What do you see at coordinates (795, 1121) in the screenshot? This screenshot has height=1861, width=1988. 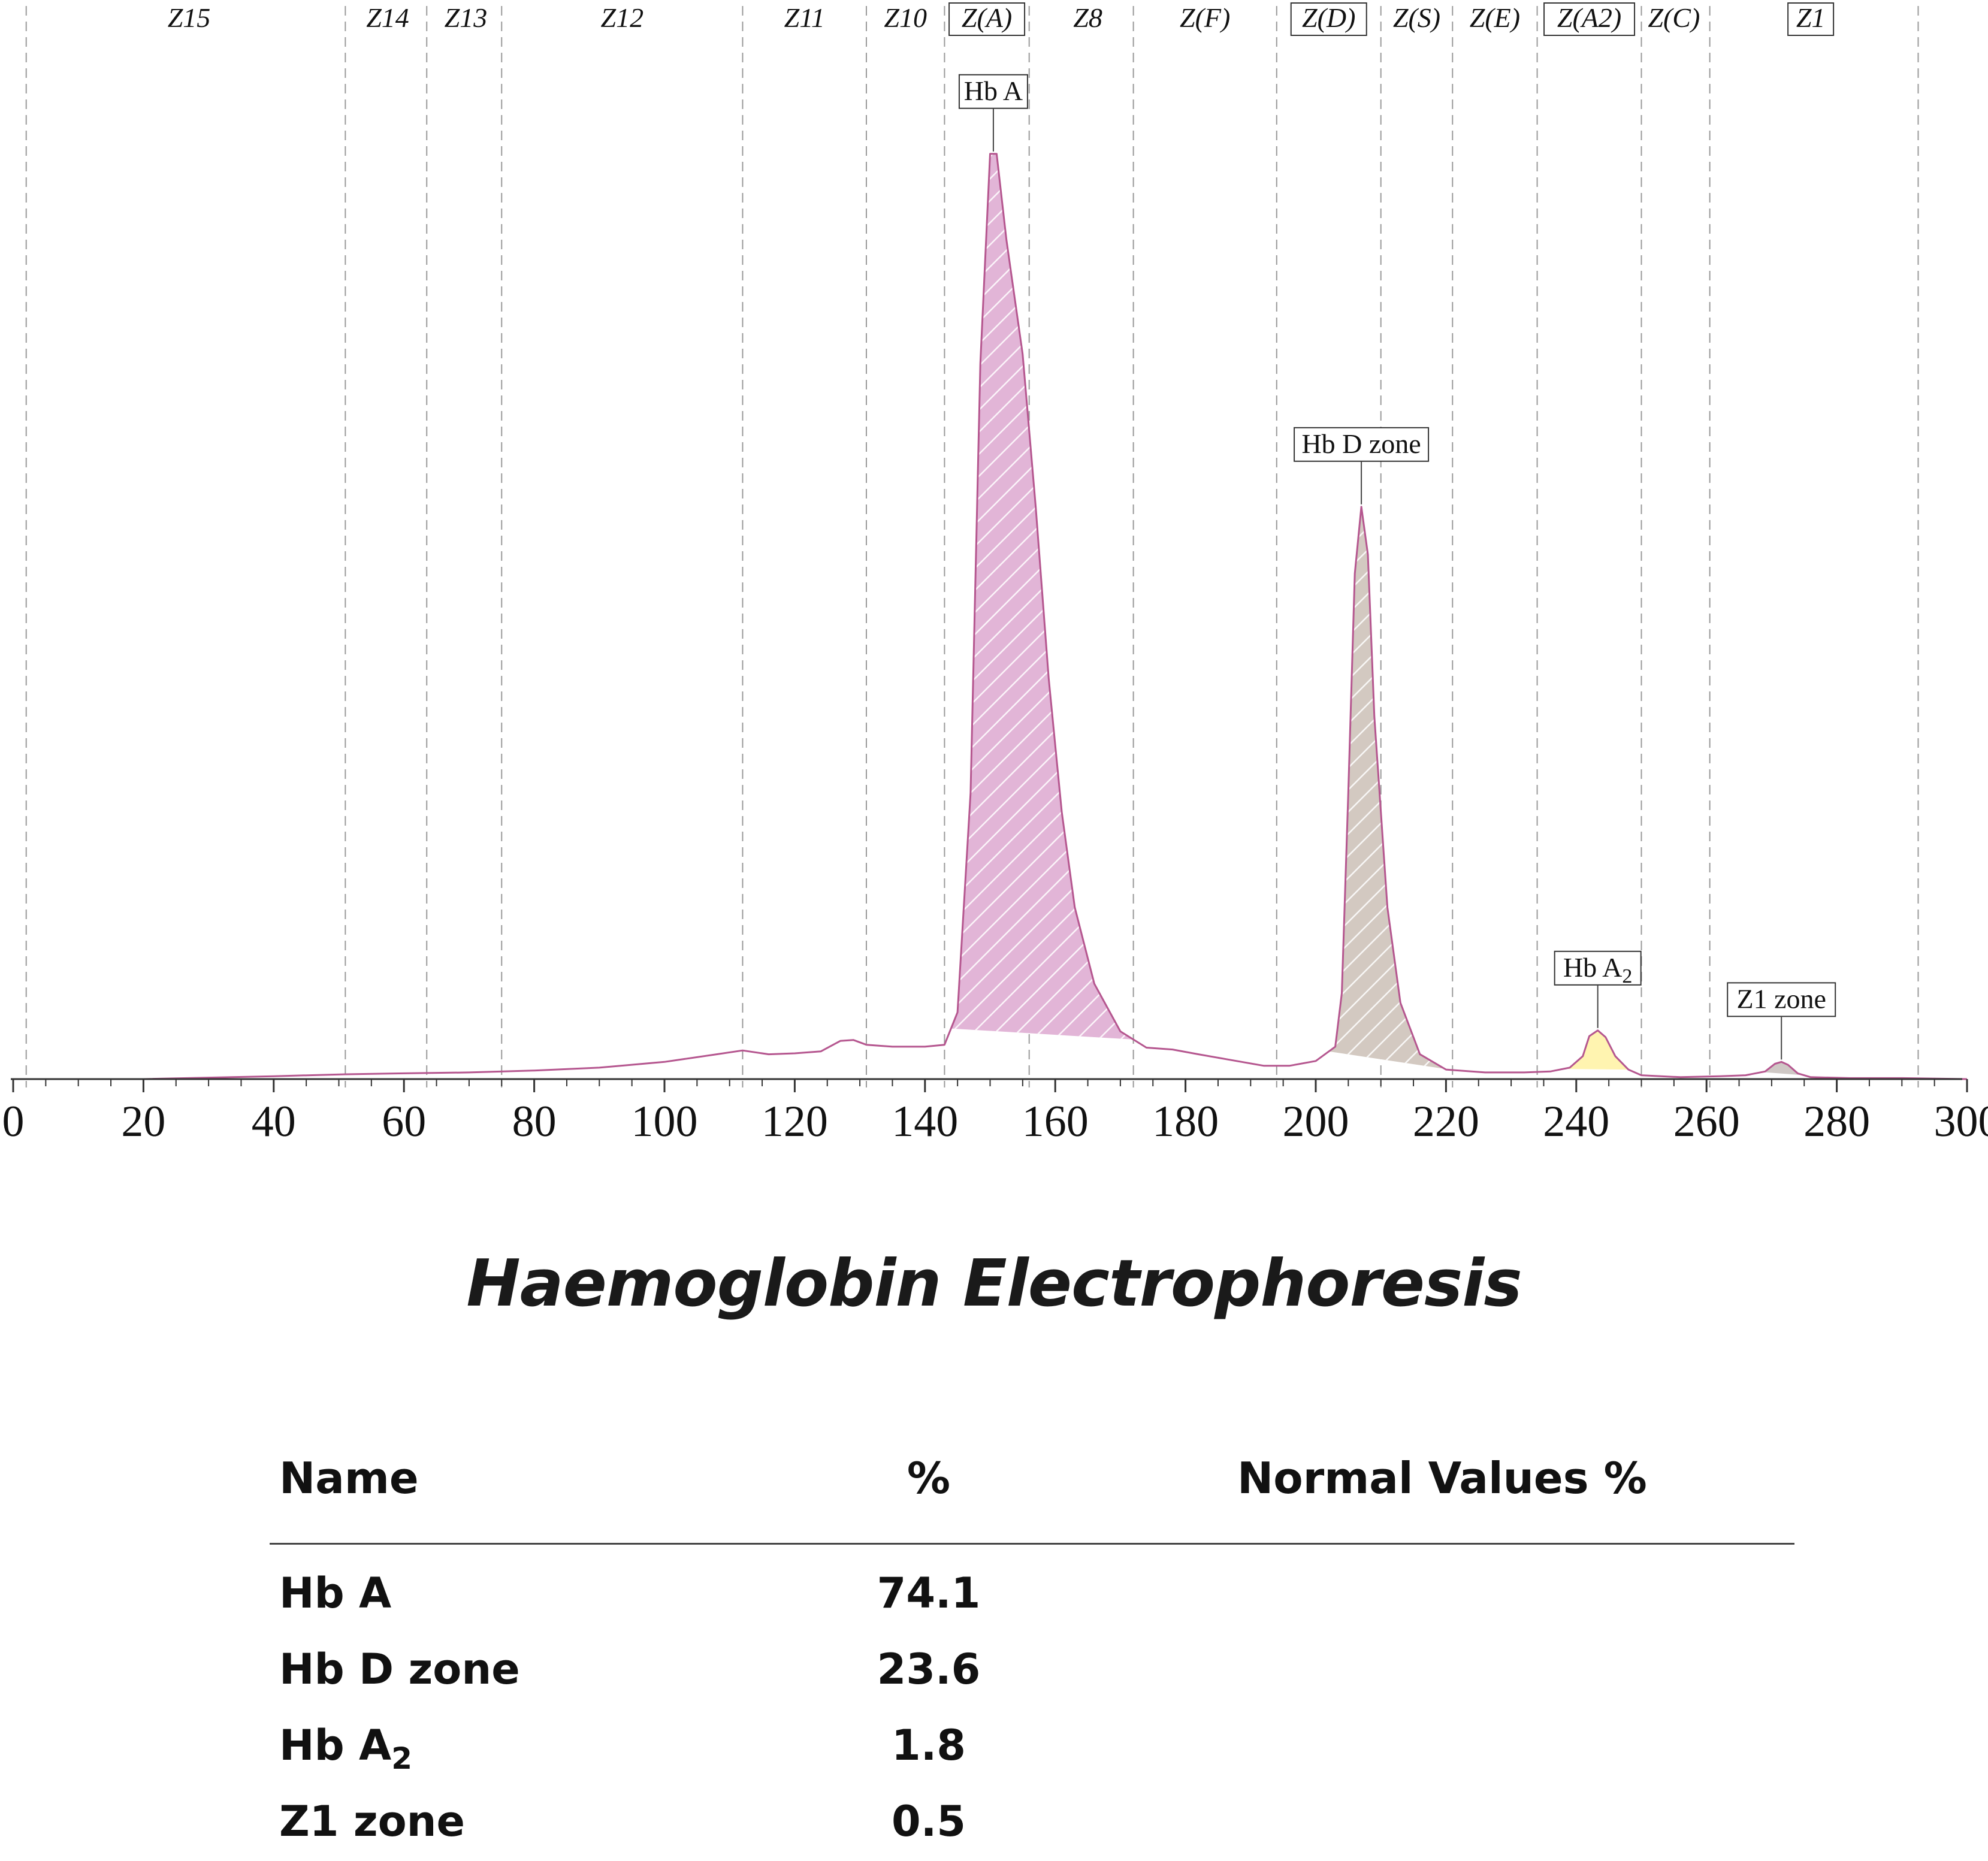 I see `x-tick-label: 120` at bounding box center [795, 1121].